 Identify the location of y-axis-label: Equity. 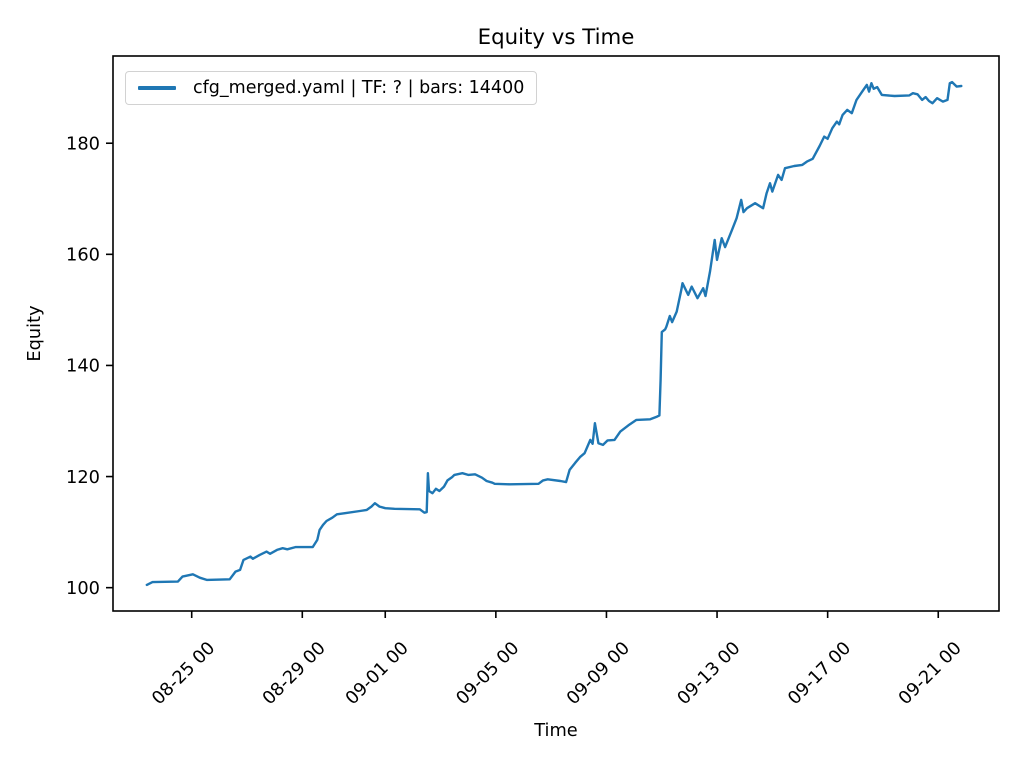
(34, 333).